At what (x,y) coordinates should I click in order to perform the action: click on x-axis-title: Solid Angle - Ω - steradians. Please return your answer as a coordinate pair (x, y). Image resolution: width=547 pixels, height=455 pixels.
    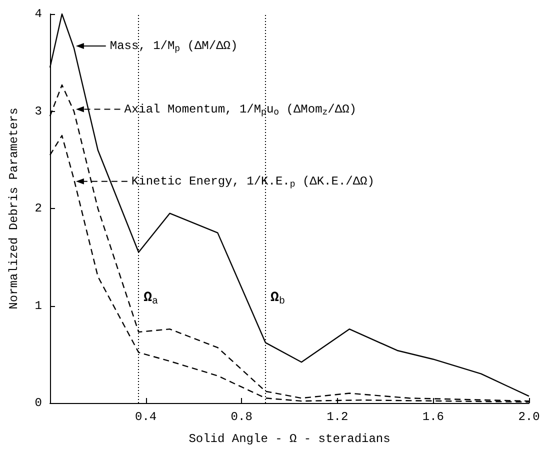
    Looking at the image, I should click on (289, 439).